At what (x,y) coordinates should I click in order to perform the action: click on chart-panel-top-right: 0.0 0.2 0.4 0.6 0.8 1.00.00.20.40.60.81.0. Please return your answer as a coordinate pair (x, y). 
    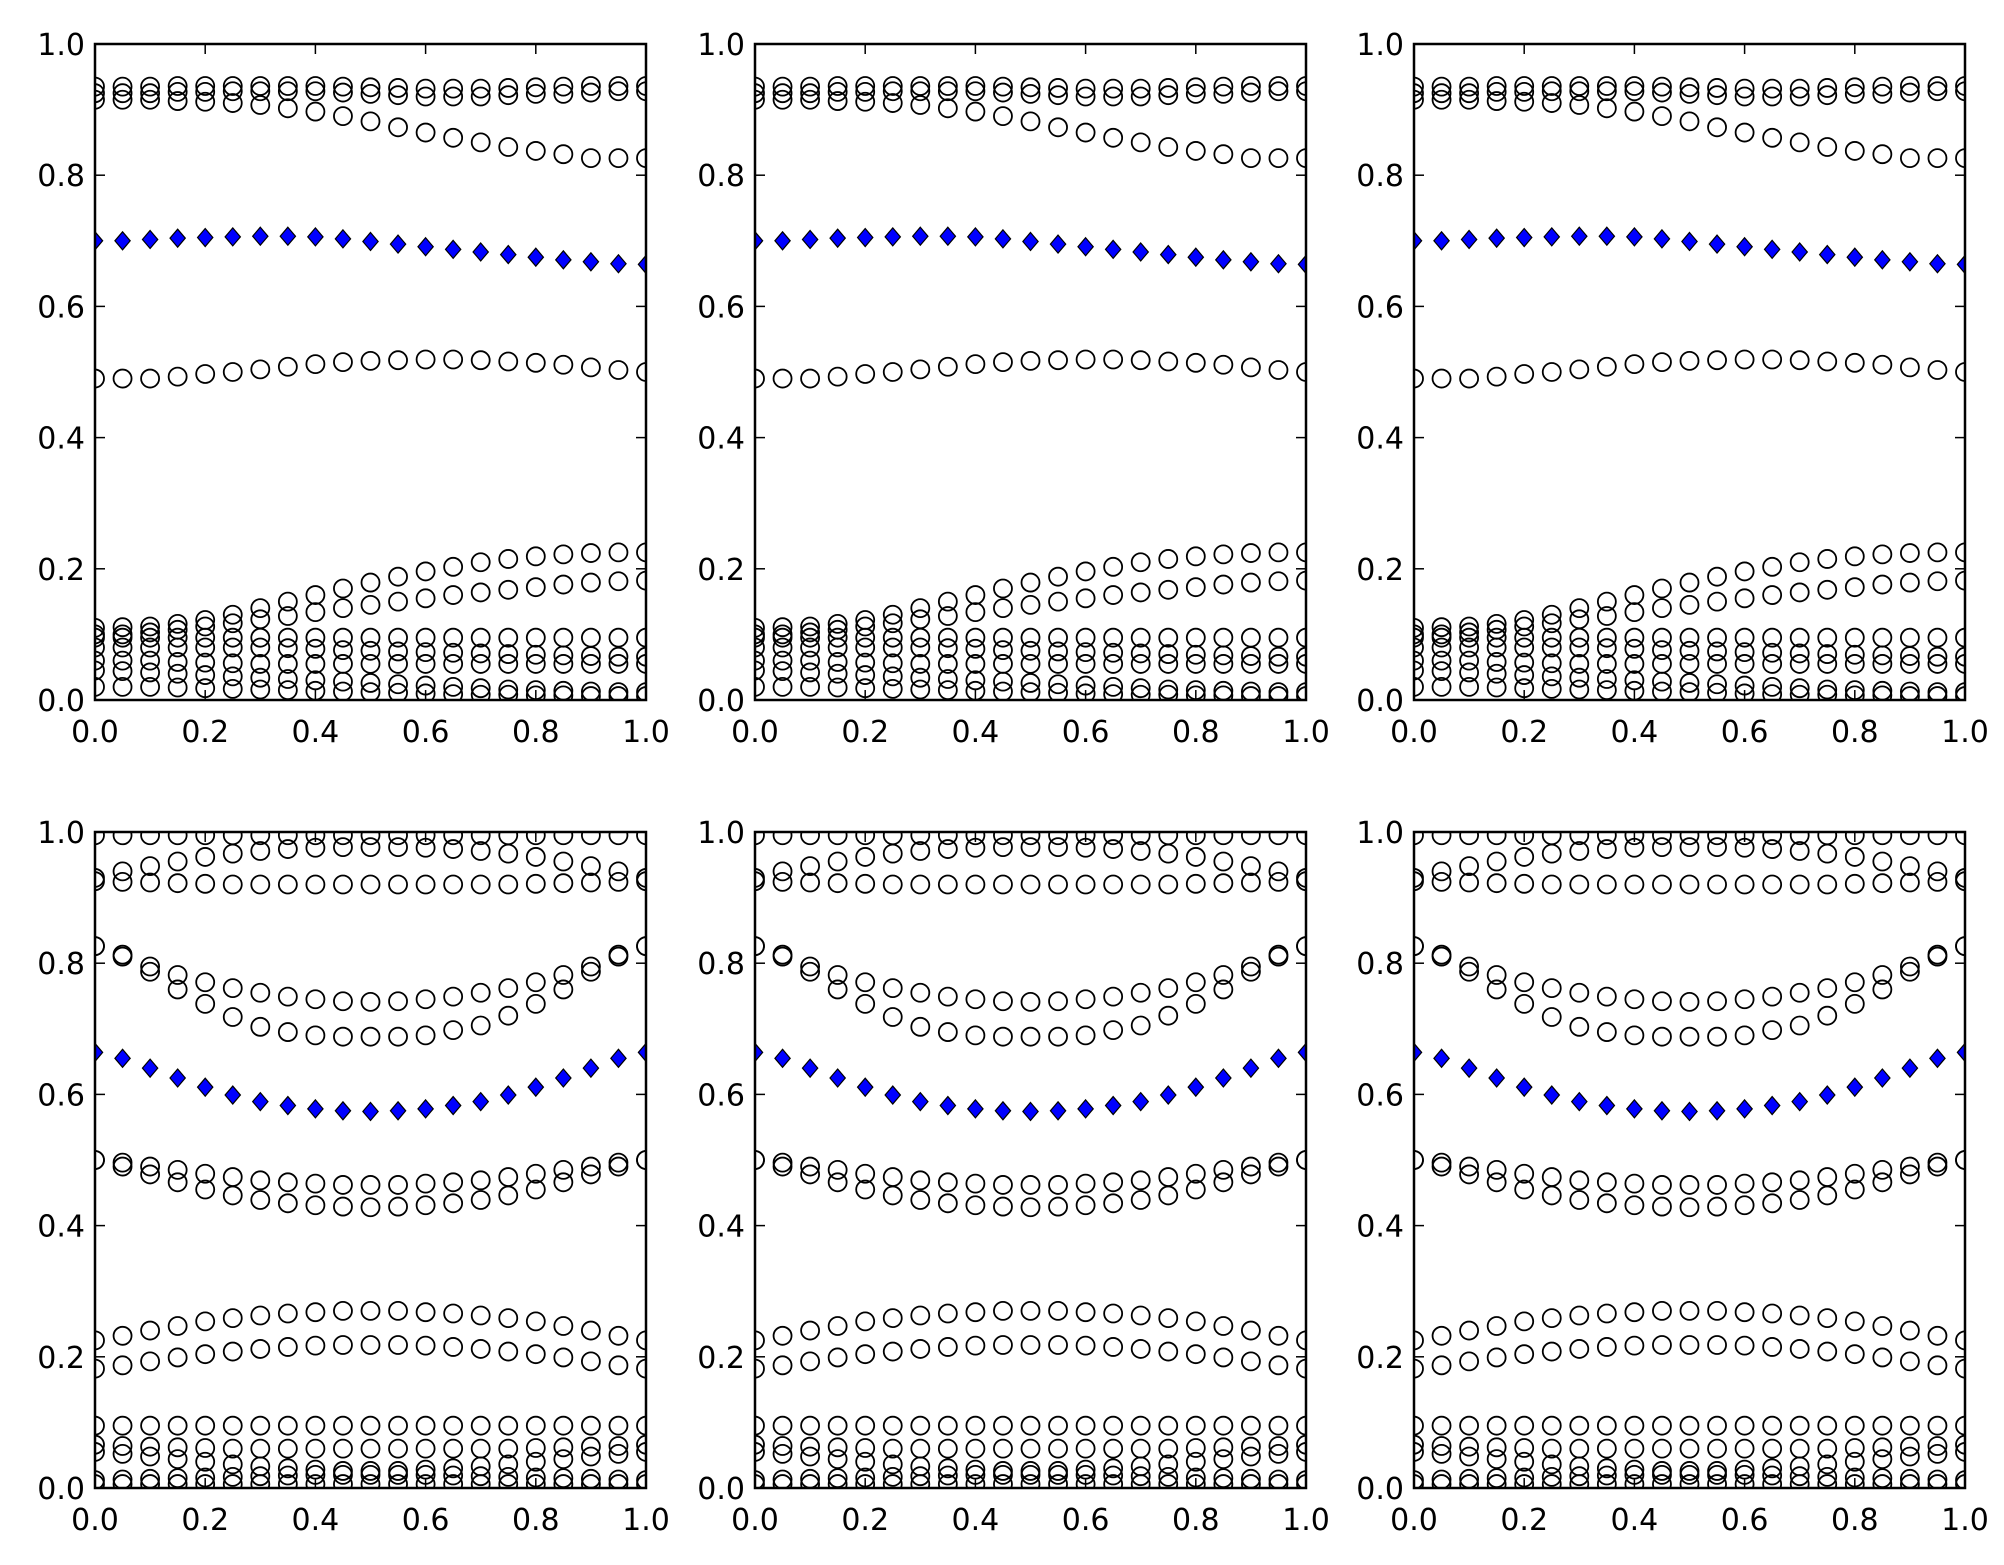
    Looking at the image, I should click on (1672, 389).